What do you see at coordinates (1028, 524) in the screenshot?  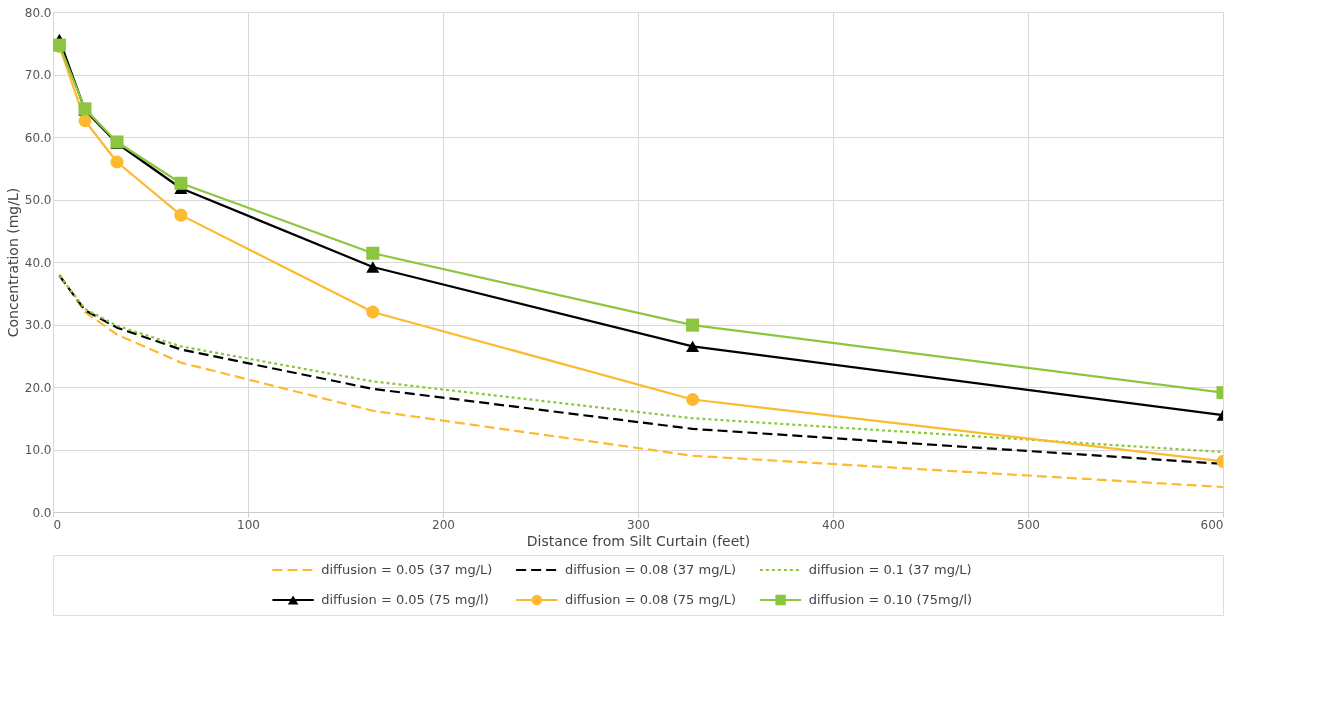 I see `x-tick-label: 500` at bounding box center [1028, 524].